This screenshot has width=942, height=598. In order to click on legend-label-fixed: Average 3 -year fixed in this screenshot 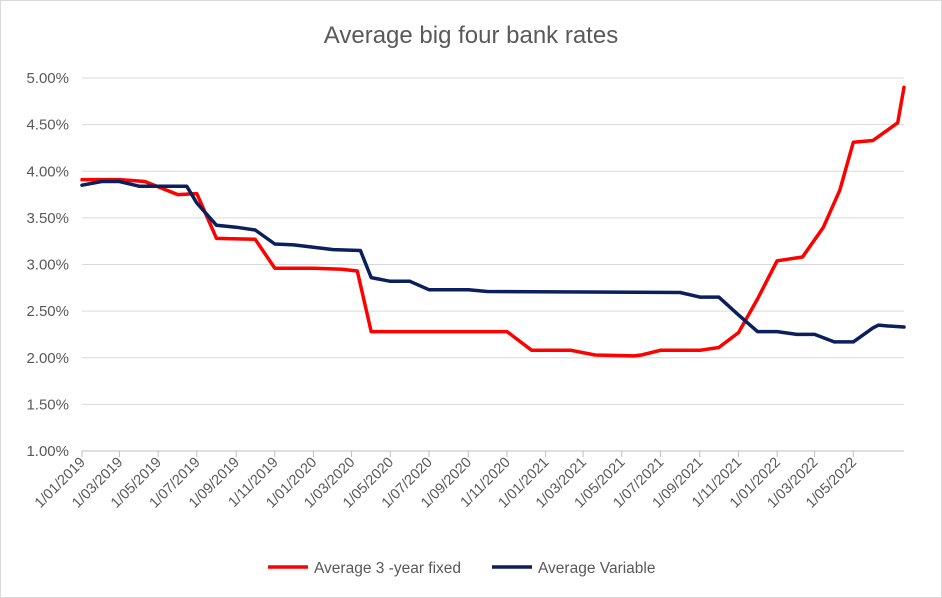, I will do `click(387, 568)`.